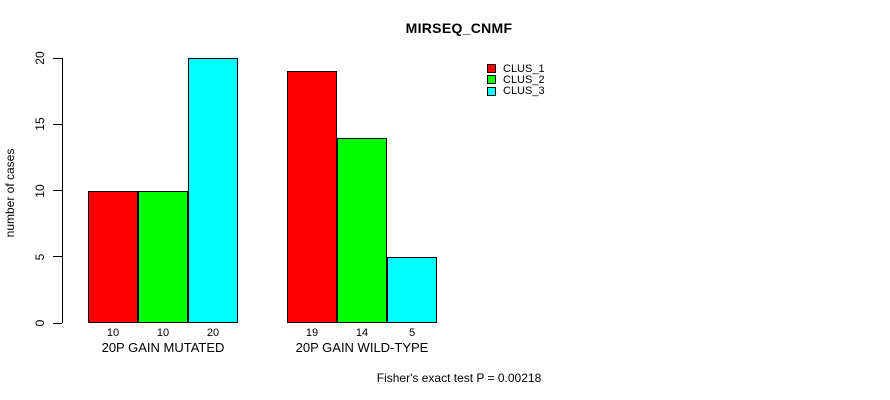 The width and height of the screenshot is (890, 400). Describe the element at coordinates (362, 347) in the screenshot. I see `x-category-label: 20P GAIN WILD-TYPE` at that location.